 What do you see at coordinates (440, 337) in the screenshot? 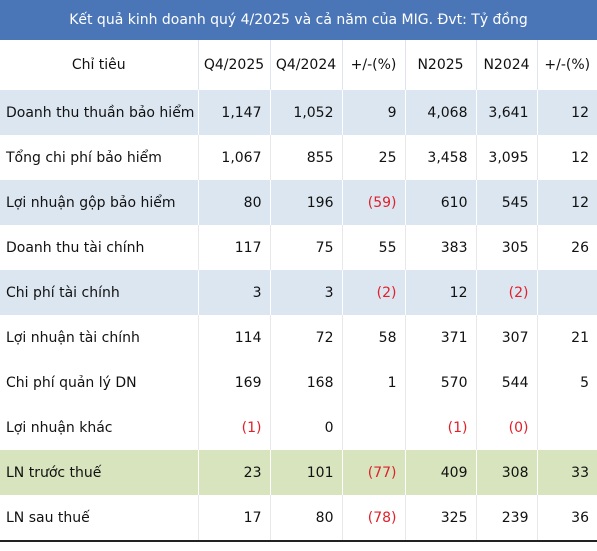
I see `value-cell: 371` at bounding box center [440, 337].